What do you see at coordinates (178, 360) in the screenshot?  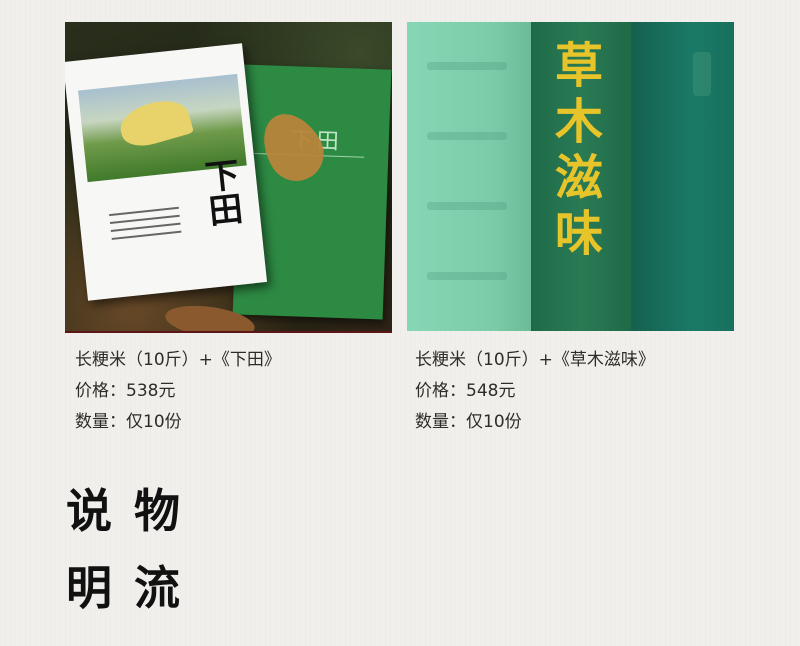 I see `product-name: 长粳米（10斤）+《下田》` at bounding box center [178, 360].